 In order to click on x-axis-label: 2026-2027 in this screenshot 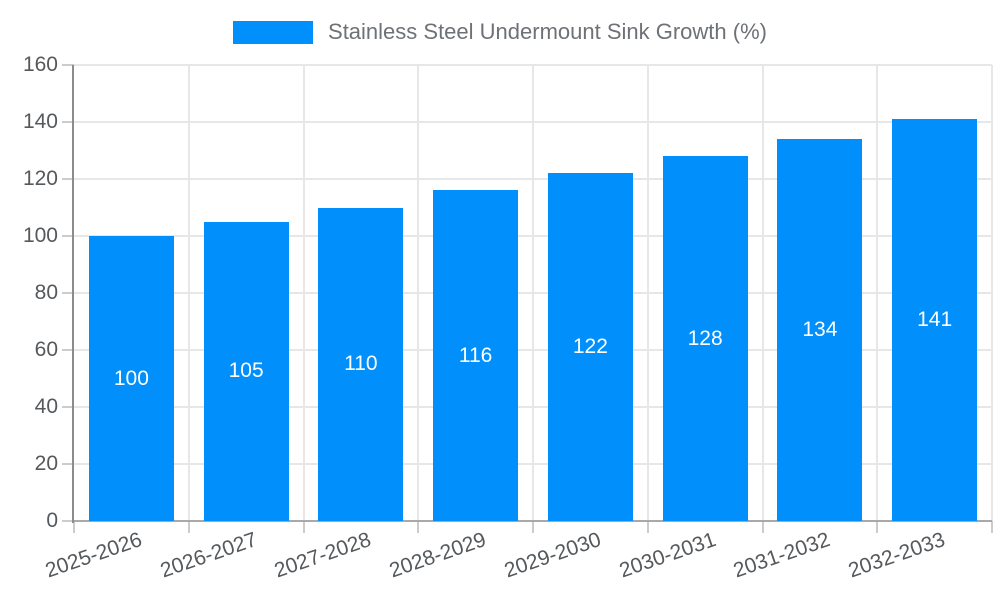, I will do `click(208, 555)`.